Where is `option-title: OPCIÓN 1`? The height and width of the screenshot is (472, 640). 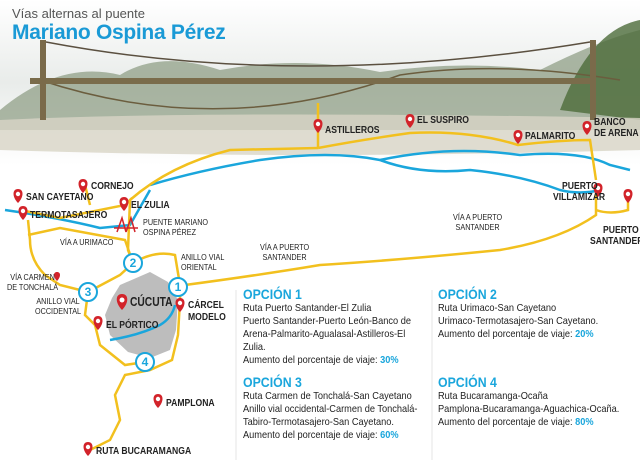
option-title: OPCIÓN 1 is located at coordinates (272, 294).